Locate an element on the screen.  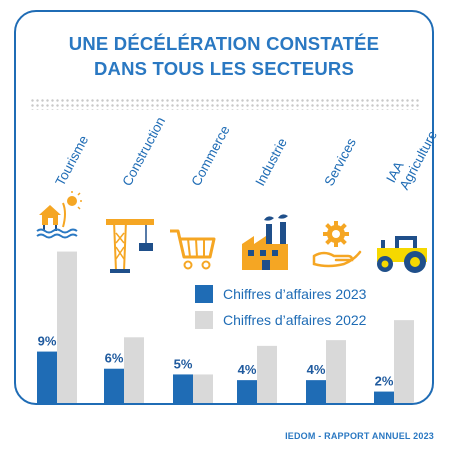
legend-label-2022: Chiffres d’affaires 2022 is located at coordinates (295, 320).